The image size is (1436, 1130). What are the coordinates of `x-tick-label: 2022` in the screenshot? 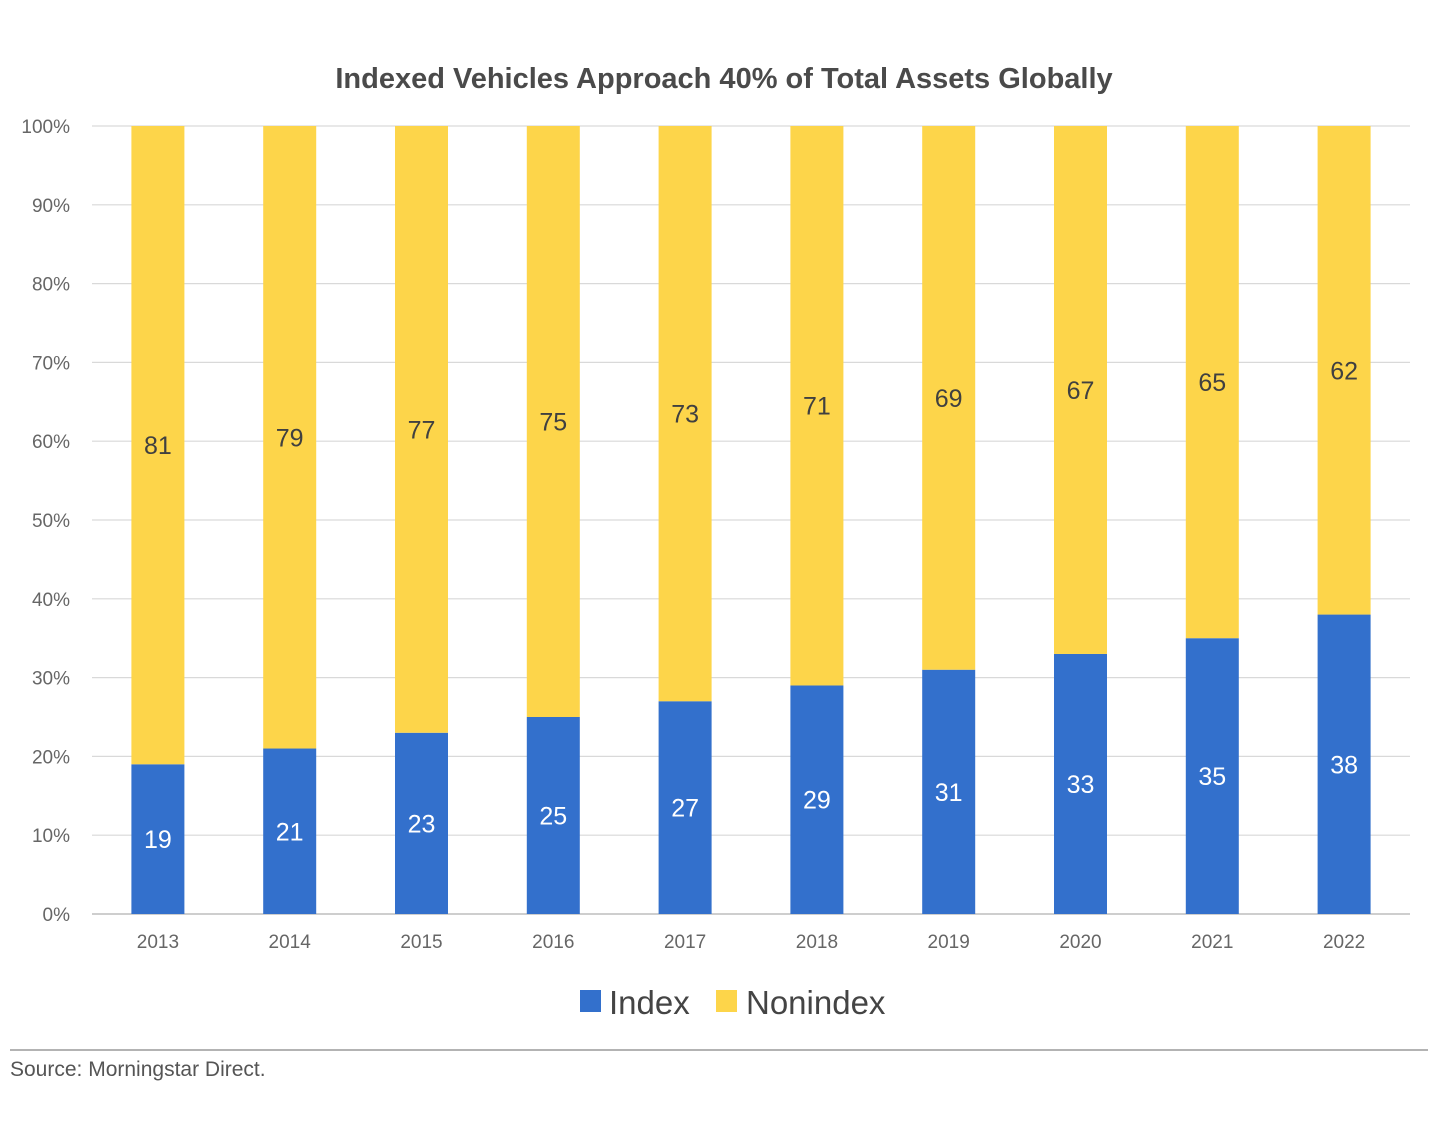 It's located at (1344, 942).